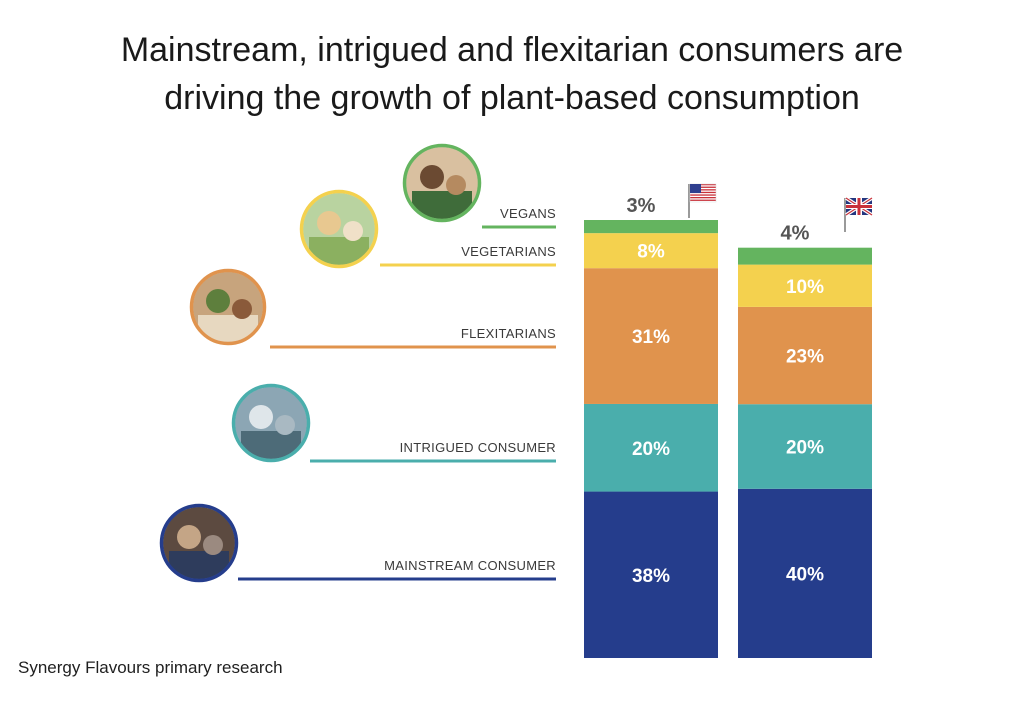 The image size is (1024, 704). I want to click on data-label-vegans-uk: 4%, so click(795, 234).